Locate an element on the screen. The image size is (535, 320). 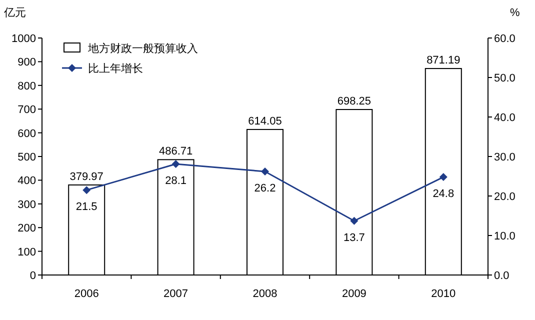
data-label: 871.19 is located at coordinates (443, 60).